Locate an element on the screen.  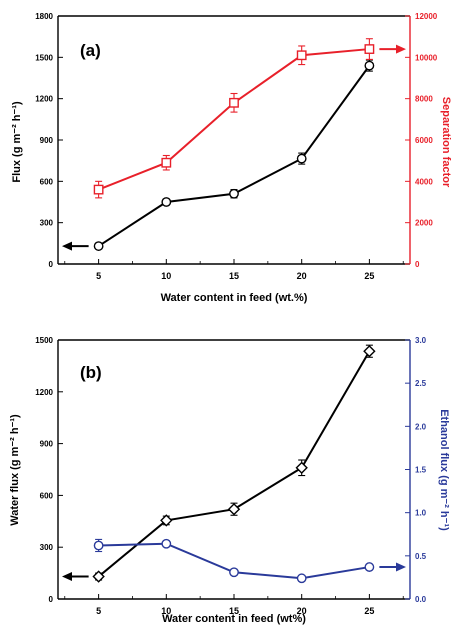
right-y-tick-label: 2000 is located at coordinates (424, 223).